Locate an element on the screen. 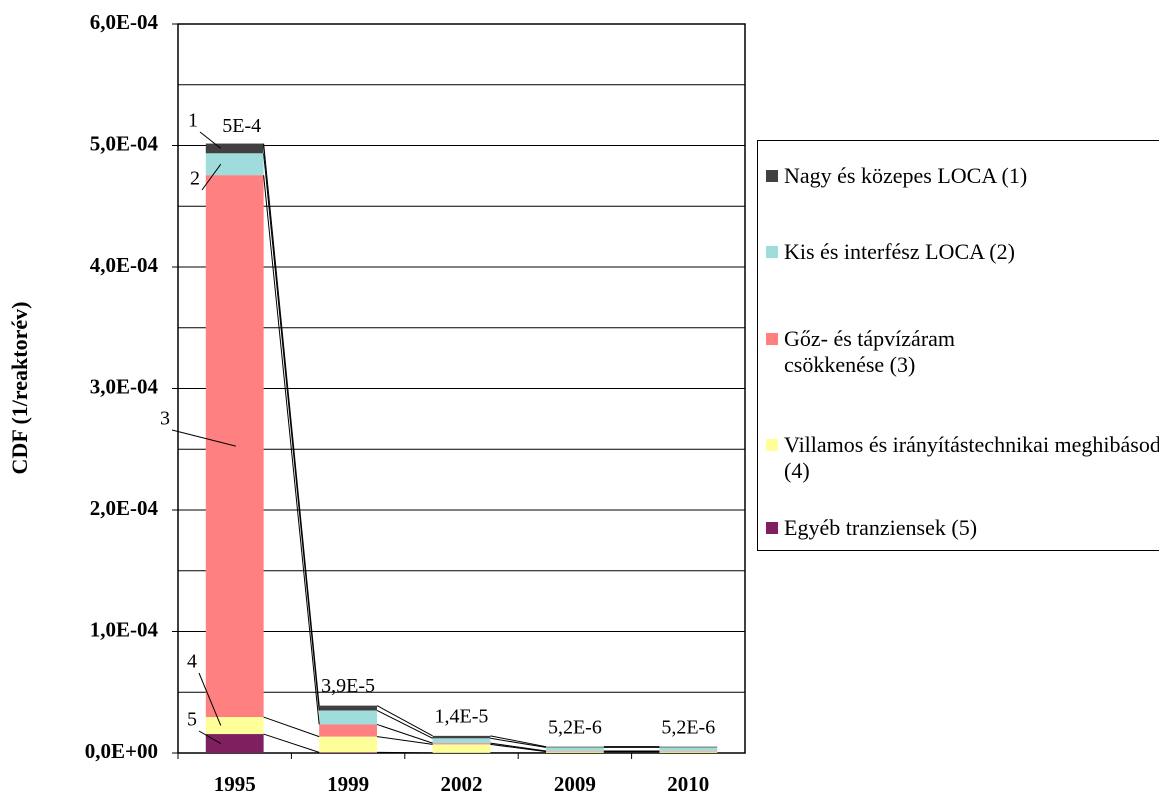 This screenshot has width=1159, height=808. segment-label: 1 is located at coordinates (193, 121).